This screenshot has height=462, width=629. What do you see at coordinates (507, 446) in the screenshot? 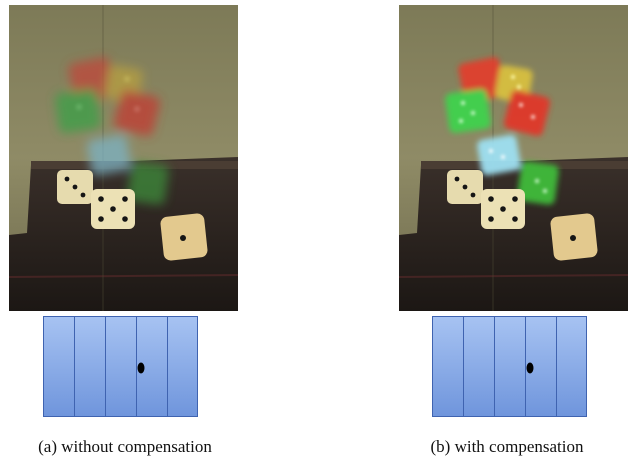
I see `caption-b: (b) with compensation` at bounding box center [507, 446].